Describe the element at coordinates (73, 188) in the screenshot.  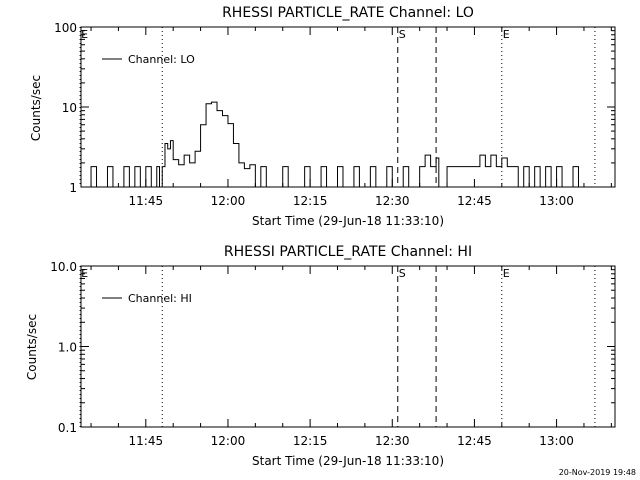
I see `y-tick-label: 1` at that location.